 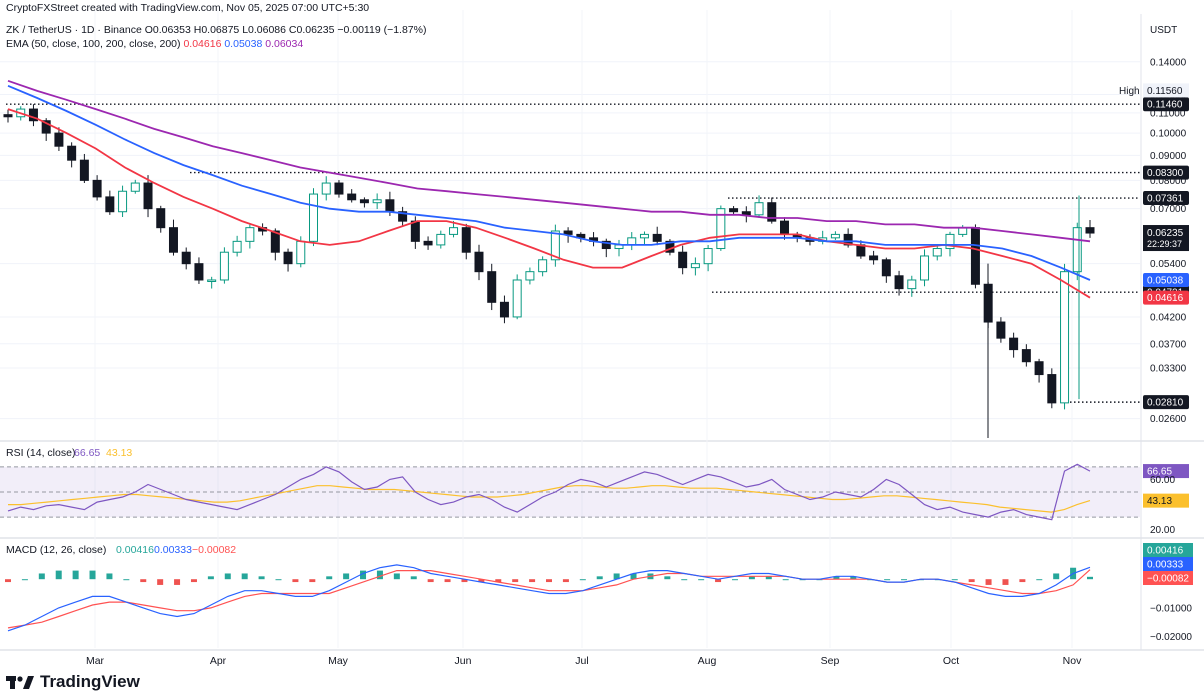 I want to click on x-tick-label: Sep, so click(x=830, y=661).